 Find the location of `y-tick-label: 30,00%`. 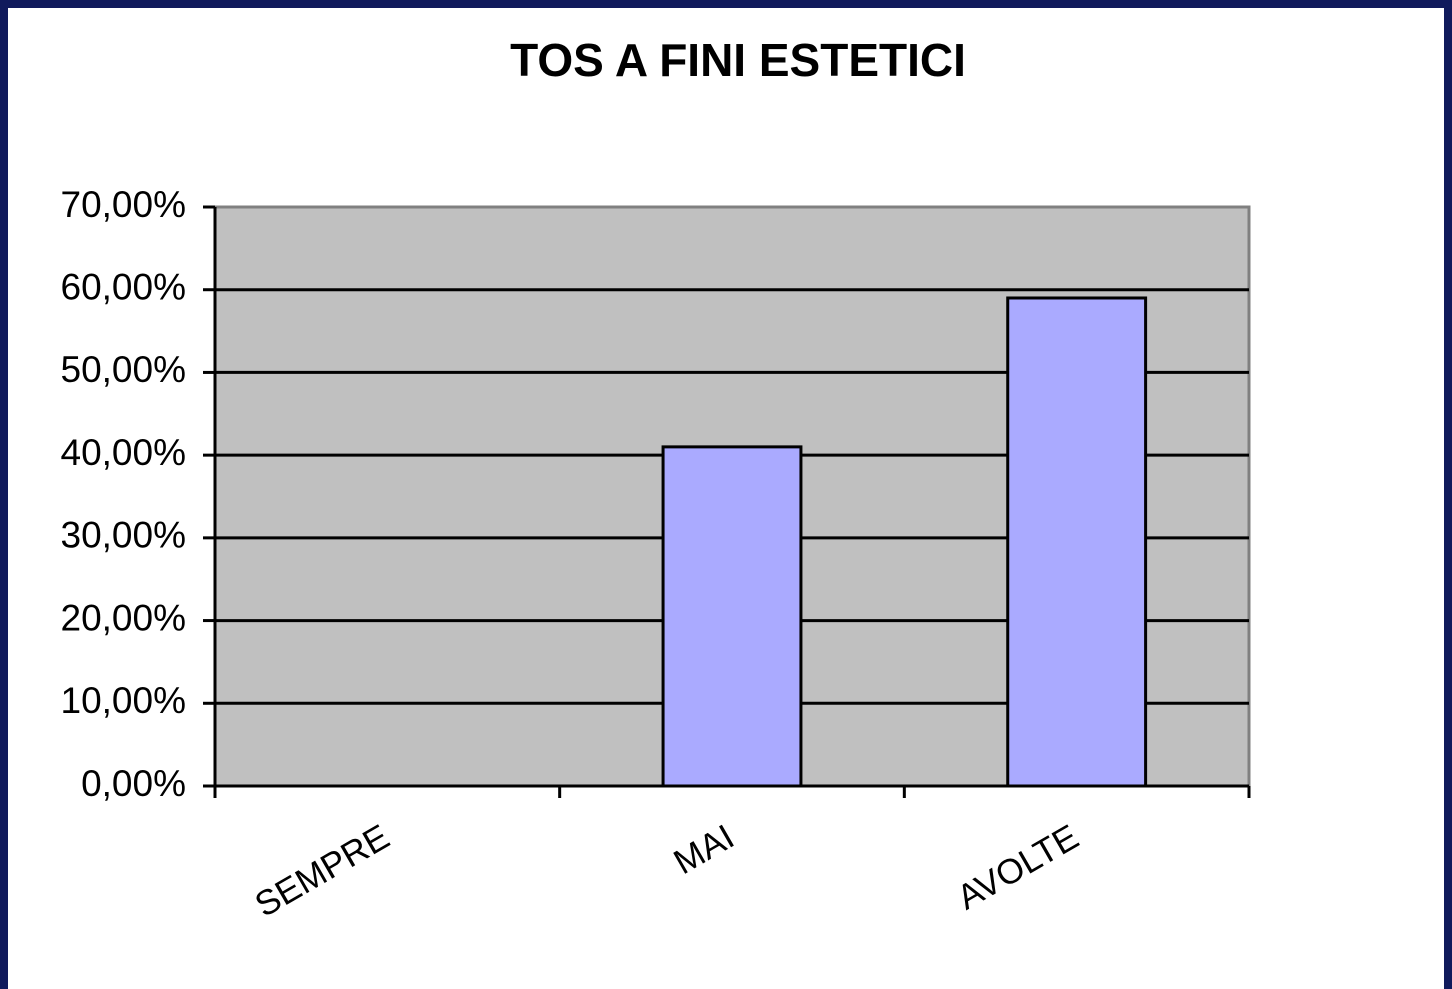

y-tick-label: 30,00% is located at coordinates (124, 535).